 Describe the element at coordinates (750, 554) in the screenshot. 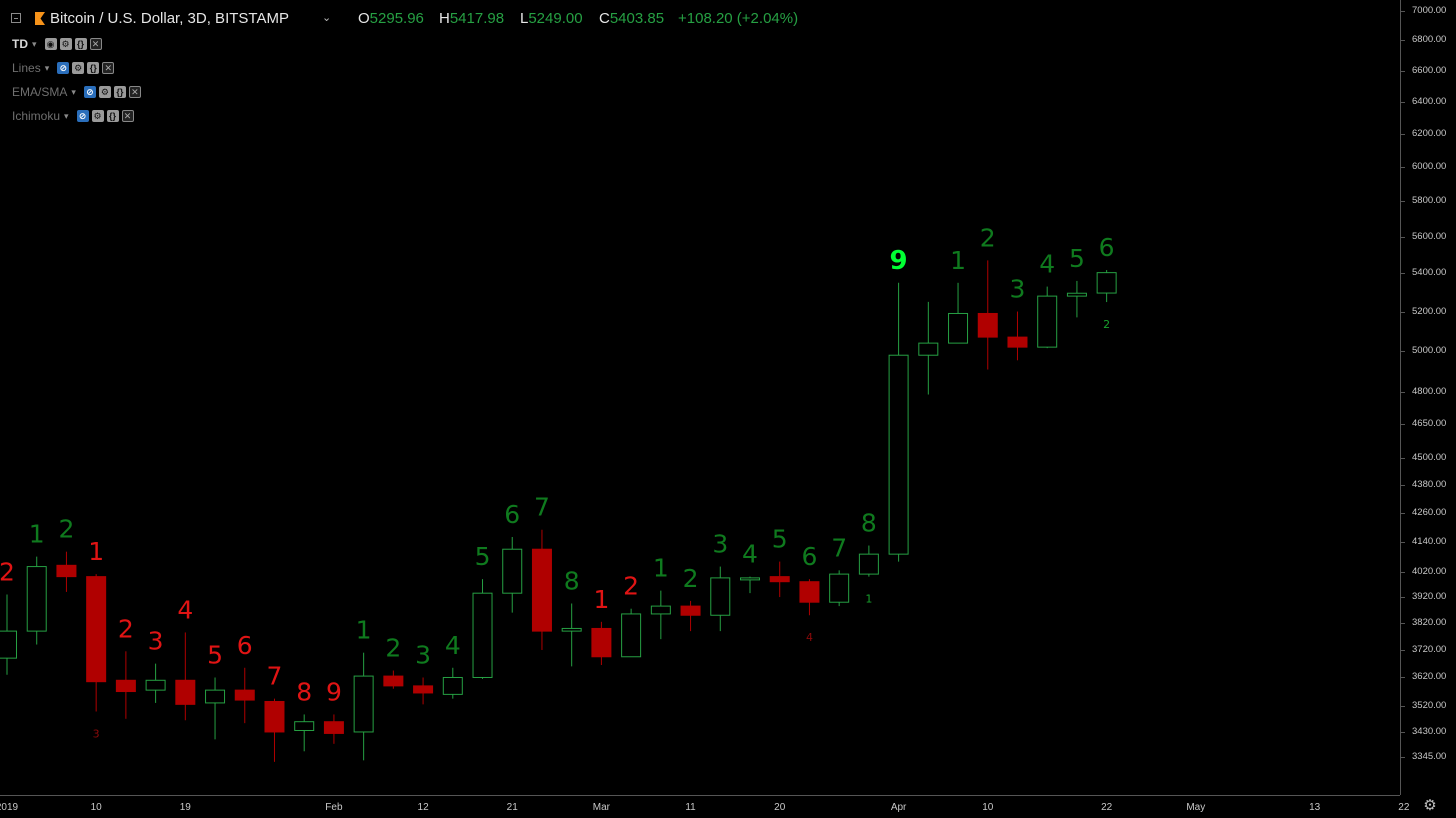

I see `td-count-label: 4` at that location.